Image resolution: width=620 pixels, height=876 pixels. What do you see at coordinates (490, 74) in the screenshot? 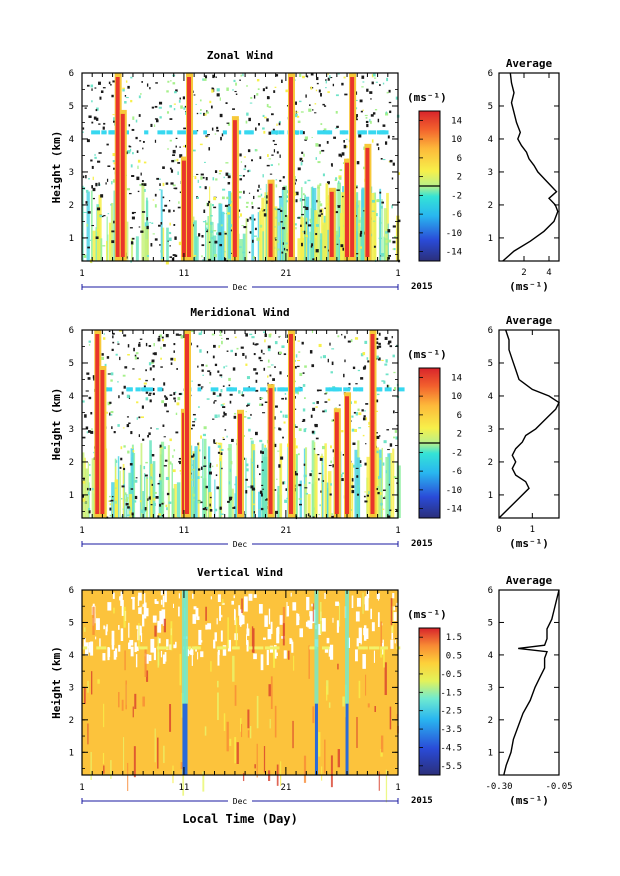
I see `average-y-tick-label: 6` at bounding box center [490, 74].